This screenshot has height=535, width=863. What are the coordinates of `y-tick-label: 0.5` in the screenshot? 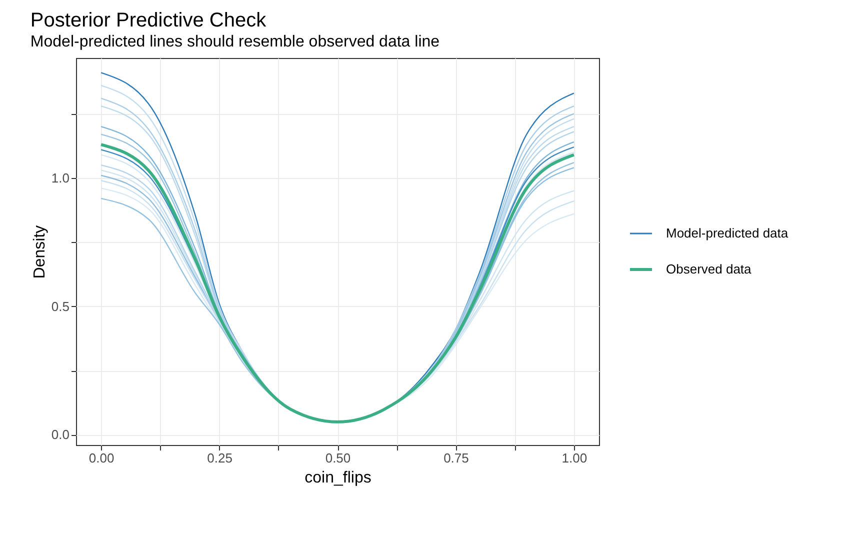 It's located at (60, 306).